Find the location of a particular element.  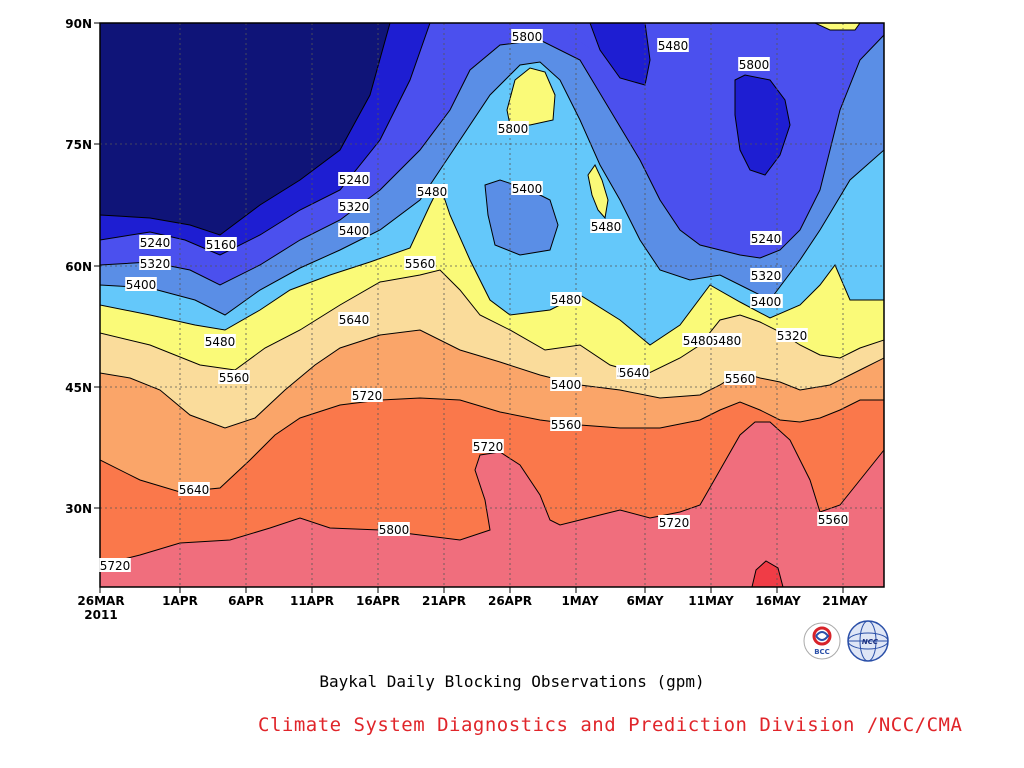

x-tick-label: 6APR is located at coordinates (246, 601).